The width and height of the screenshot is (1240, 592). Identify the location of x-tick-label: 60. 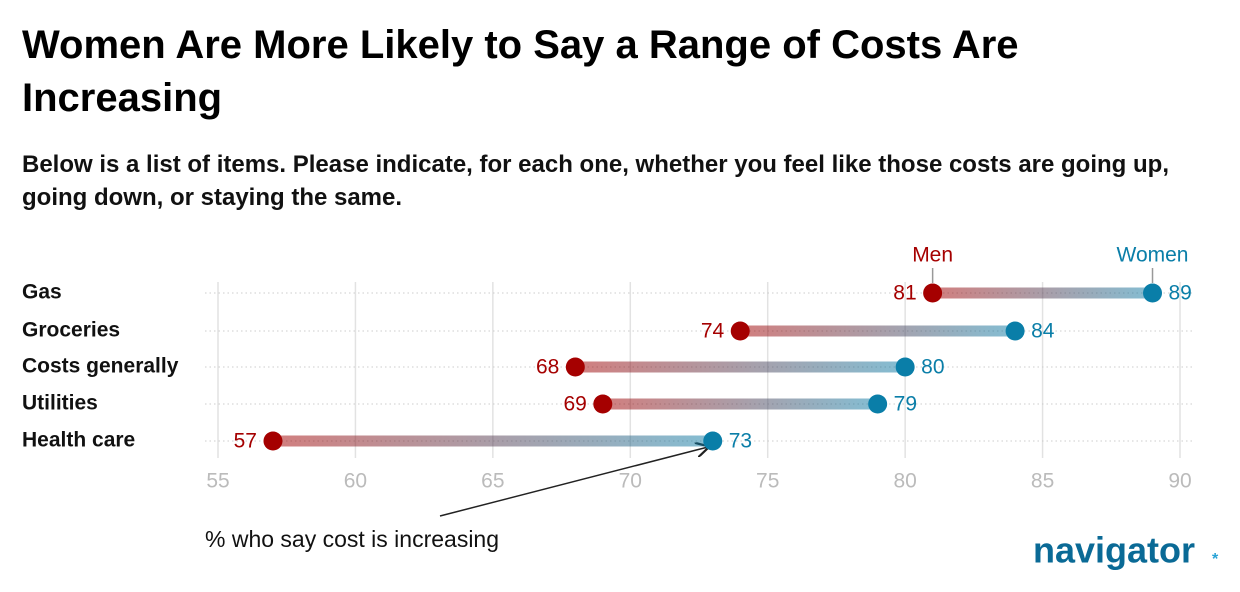
(355, 481).